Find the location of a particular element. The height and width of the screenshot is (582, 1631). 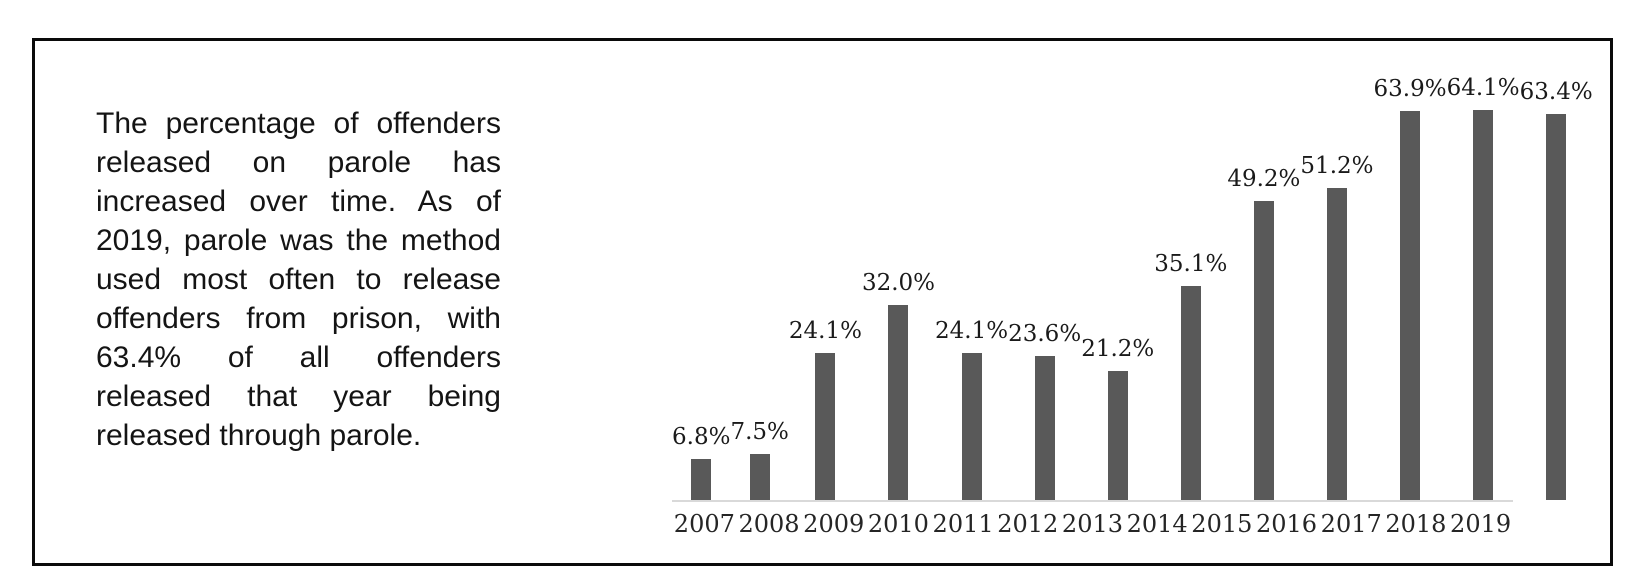

bar-slot: 35.1% is located at coordinates (1190, 287).